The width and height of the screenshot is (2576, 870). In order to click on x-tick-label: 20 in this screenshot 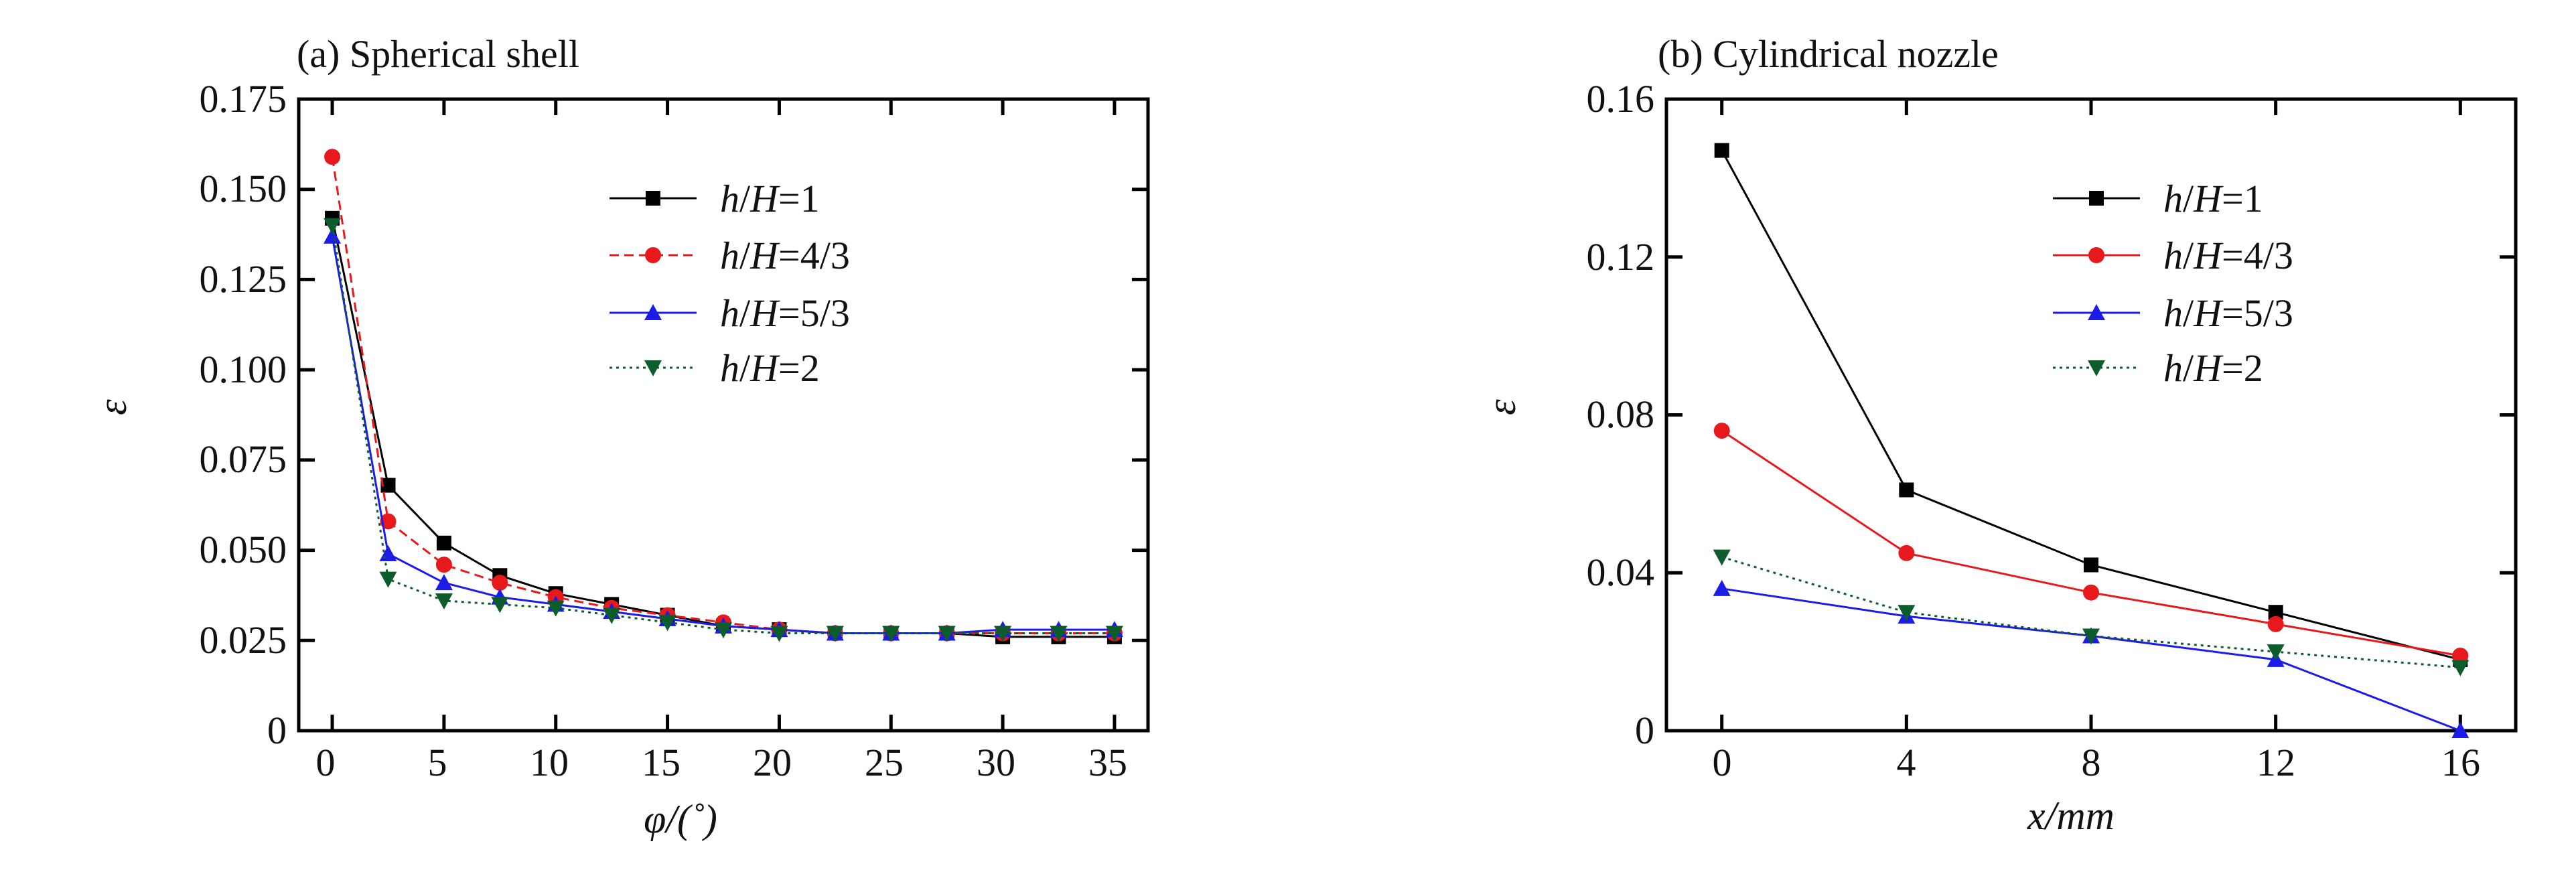, I will do `click(772, 762)`.